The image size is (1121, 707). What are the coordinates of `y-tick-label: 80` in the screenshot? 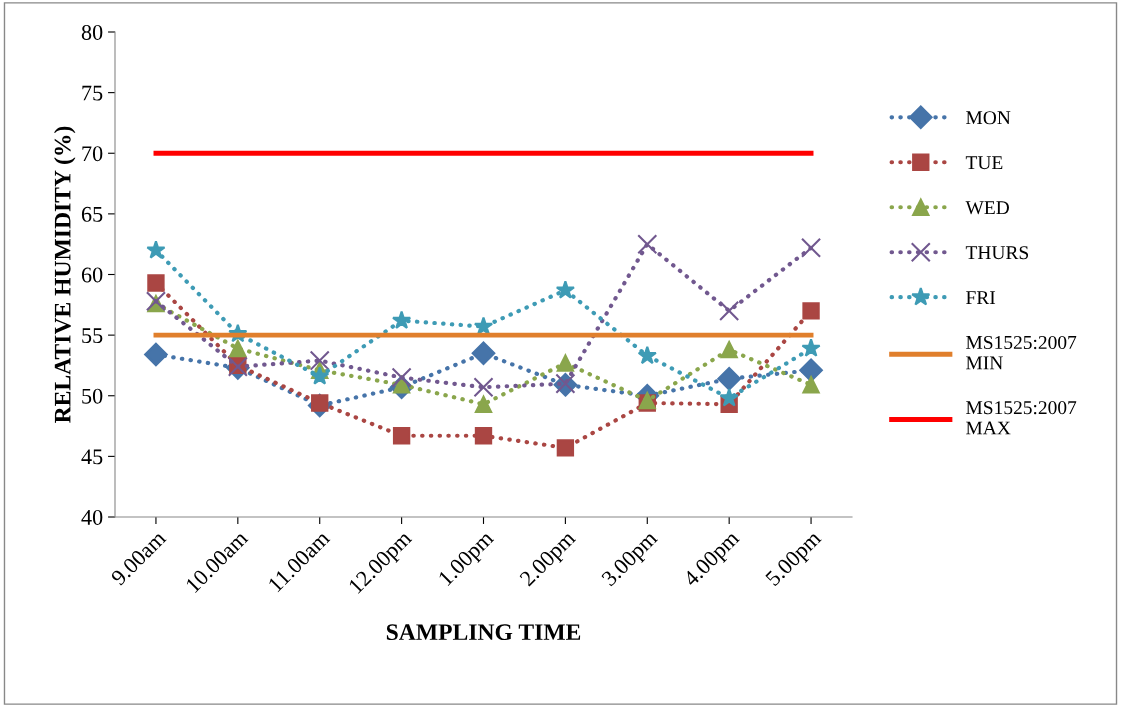 It's located at (92, 32).